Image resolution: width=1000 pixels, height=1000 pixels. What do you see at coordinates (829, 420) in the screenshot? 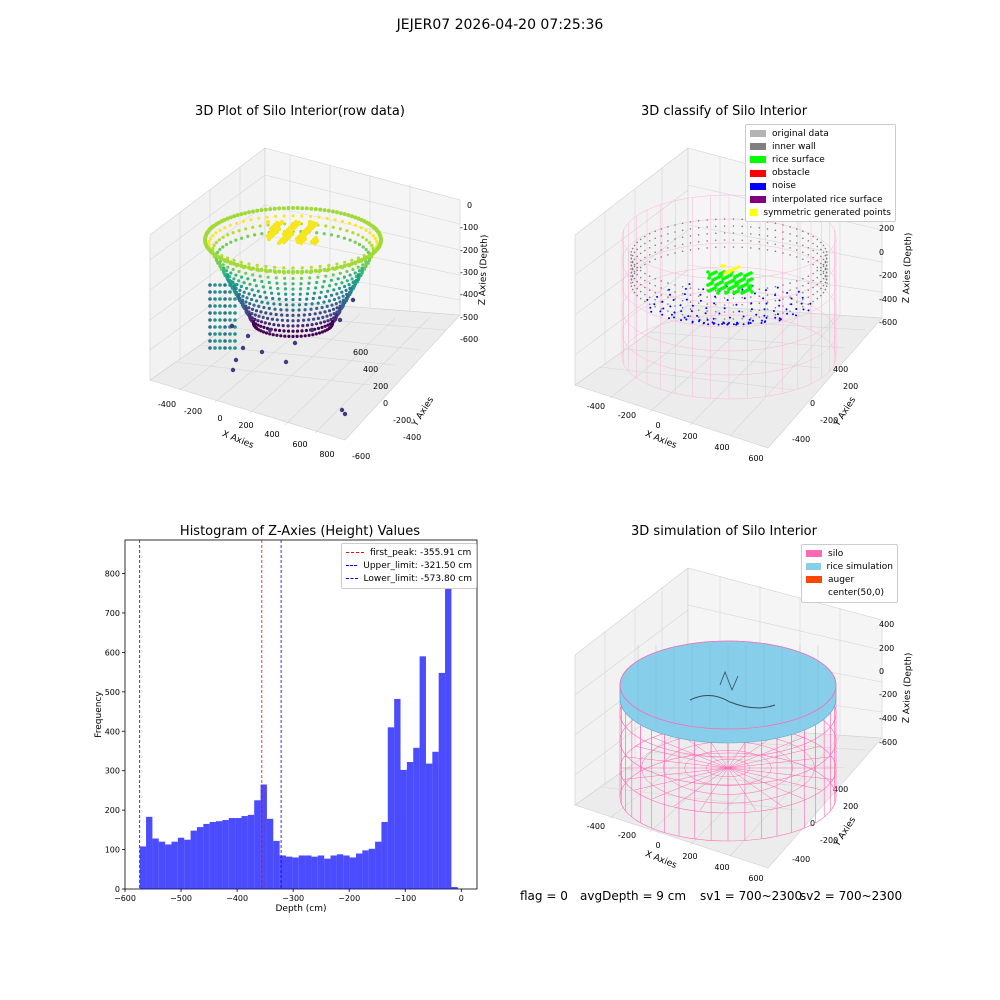
I see `plot2-ytick: -200` at bounding box center [829, 420].